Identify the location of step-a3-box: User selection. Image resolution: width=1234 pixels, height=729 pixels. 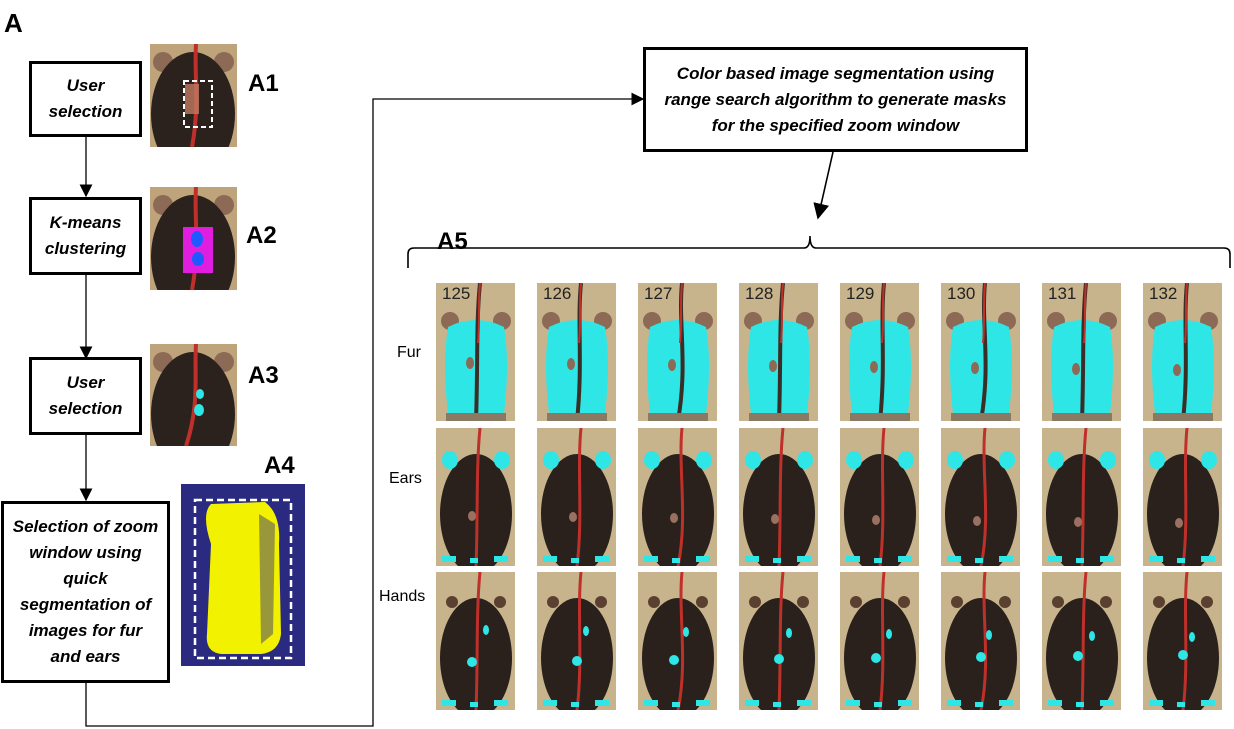
(85, 396).